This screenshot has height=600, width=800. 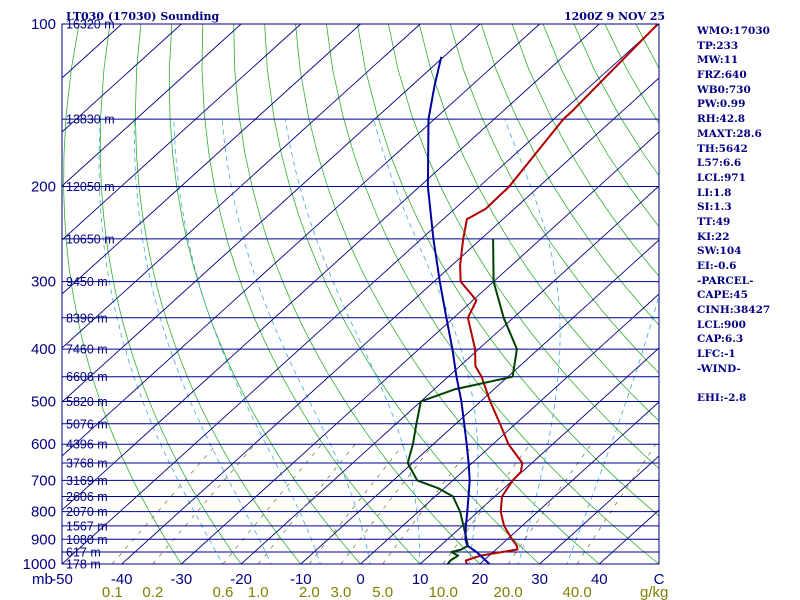 I want to click on height-label: 7460 m, so click(x=87, y=350).